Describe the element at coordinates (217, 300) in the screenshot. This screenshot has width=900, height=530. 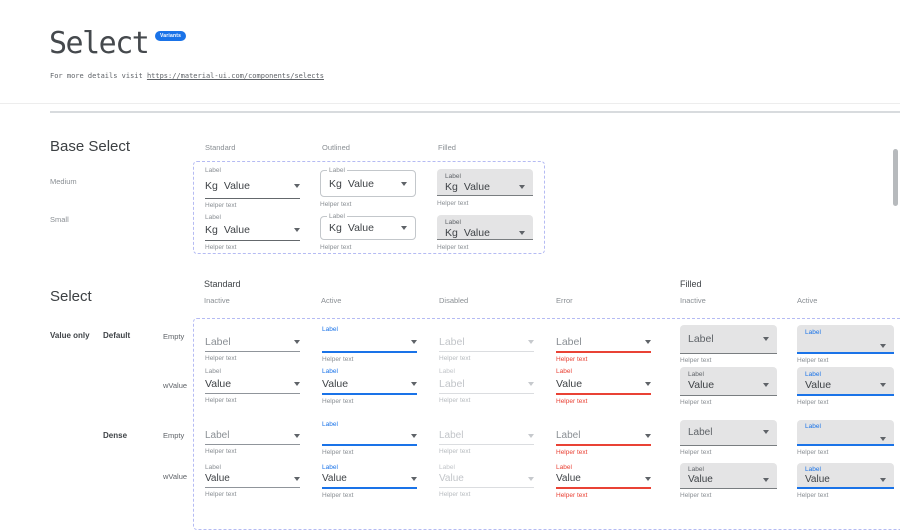
I see `state-header-inactive: Inactive` at that location.